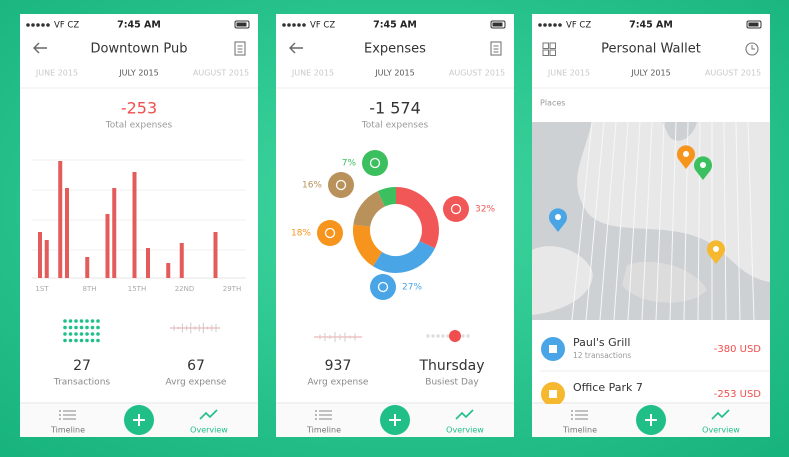 The height and width of the screenshot is (457, 789). What do you see at coordinates (139, 108) in the screenshot?
I see `total-amount: -253` at bounding box center [139, 108].